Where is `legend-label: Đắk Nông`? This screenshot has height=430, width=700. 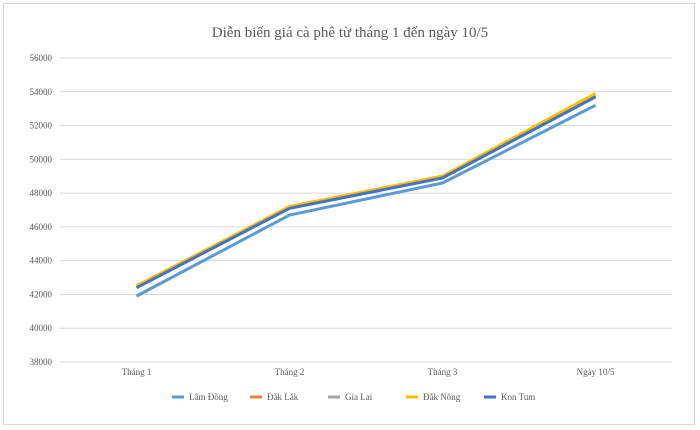
legend-label: Đắk Nông is located at coordinates (442, 397).